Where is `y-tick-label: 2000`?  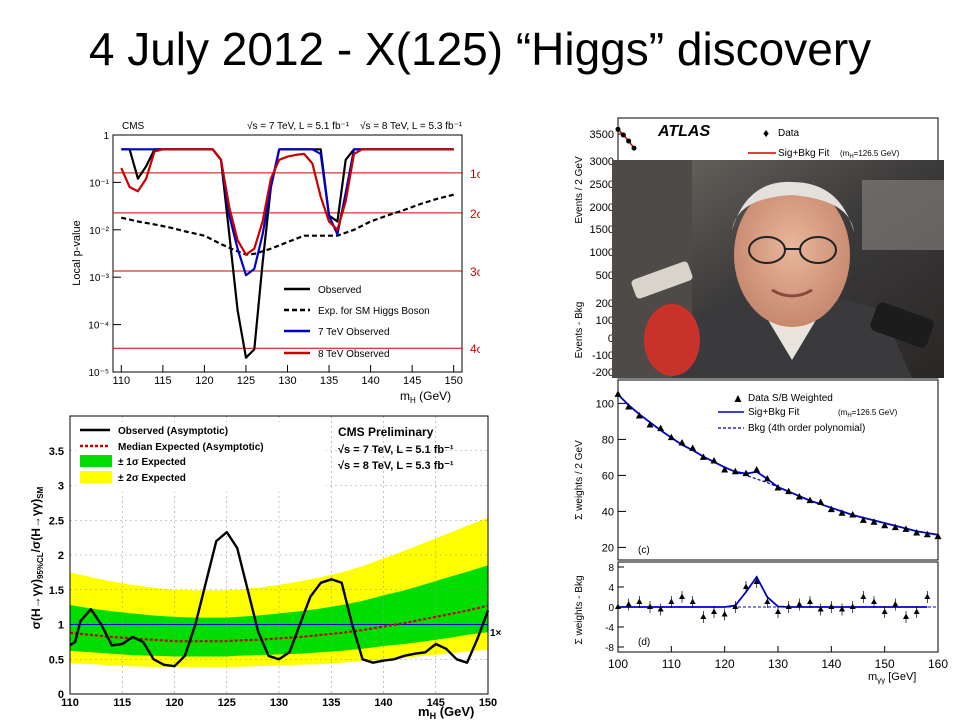 y-tick-label: 2000 is located at coordinates (602, 208).